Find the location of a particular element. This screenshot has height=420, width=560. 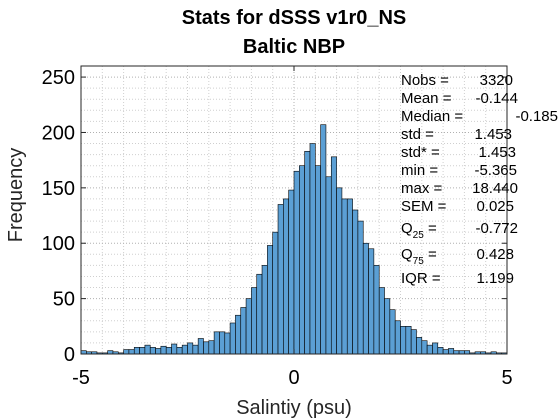

chart-title: Stats for dSSS v1r0_NS is located at coordinates (294, 18).